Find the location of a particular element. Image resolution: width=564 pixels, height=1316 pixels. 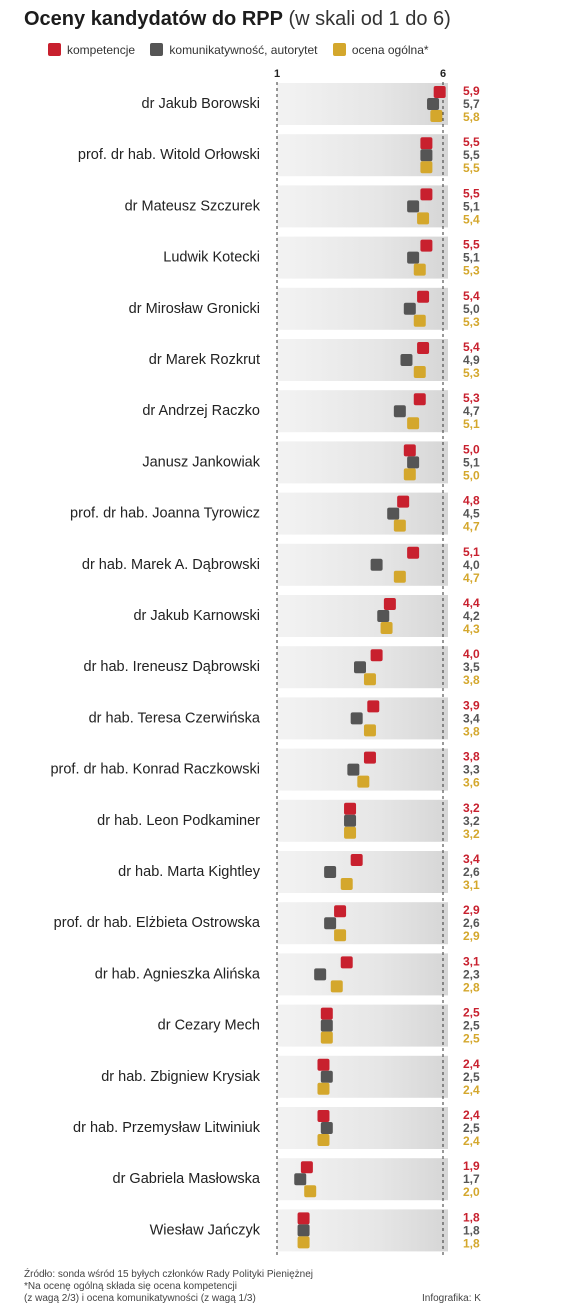

value-label-kompetencje: 5,9 is located at coordinates (471, 91).